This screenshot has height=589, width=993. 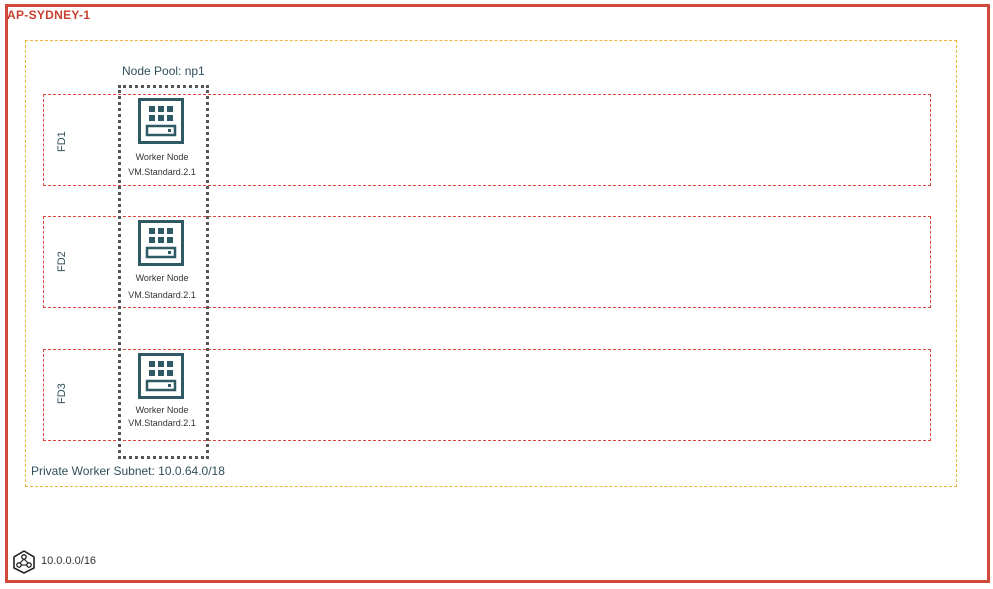 I want to click on fault-domain-3-label: FD3, so click(x=62, y=393).